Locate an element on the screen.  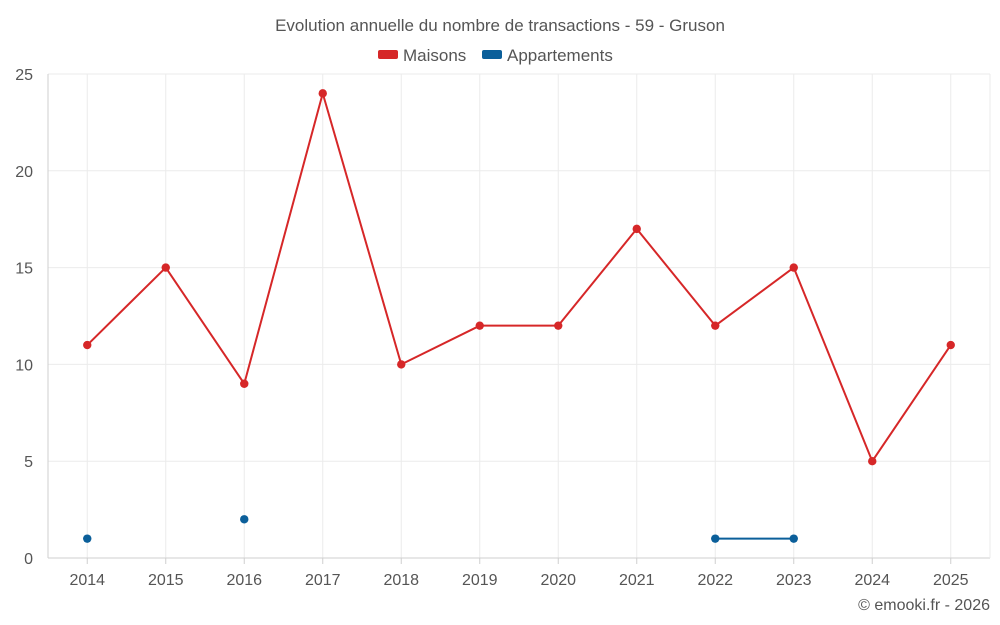
x-tick-label-2015: 2015 is located at coordinates (166, 580).